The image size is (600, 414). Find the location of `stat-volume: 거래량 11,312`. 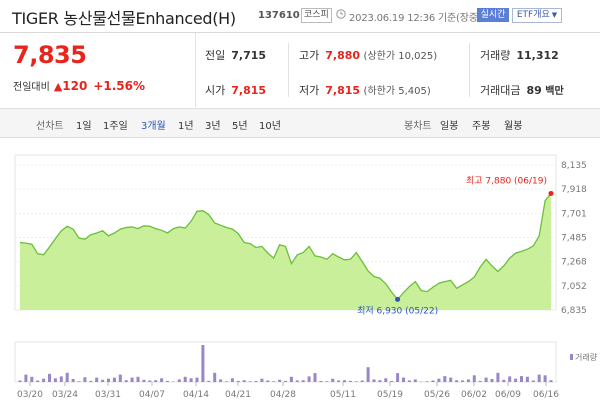

stat-volume: 거래량 11,312 is located at coordinates (519, 55).